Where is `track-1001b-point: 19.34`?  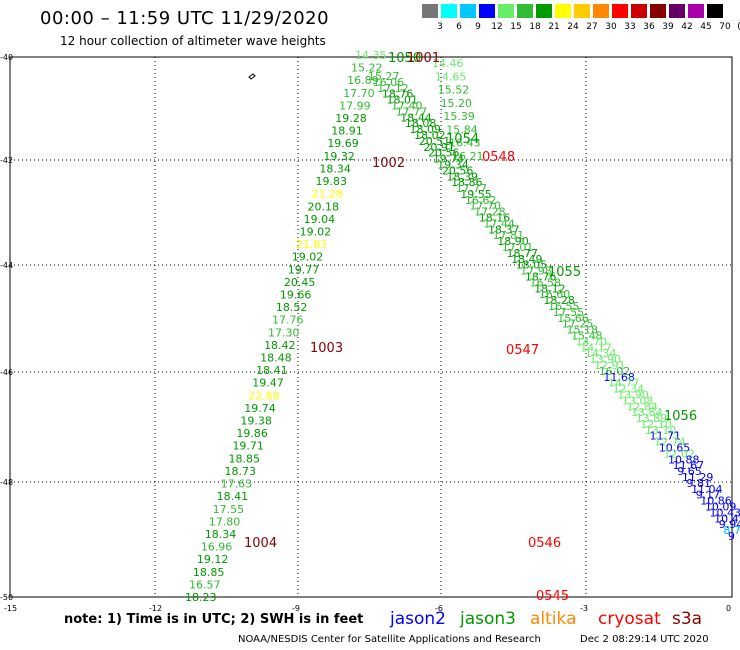 track-1001b-point: 19.34 is located at coordinates (453, 164).